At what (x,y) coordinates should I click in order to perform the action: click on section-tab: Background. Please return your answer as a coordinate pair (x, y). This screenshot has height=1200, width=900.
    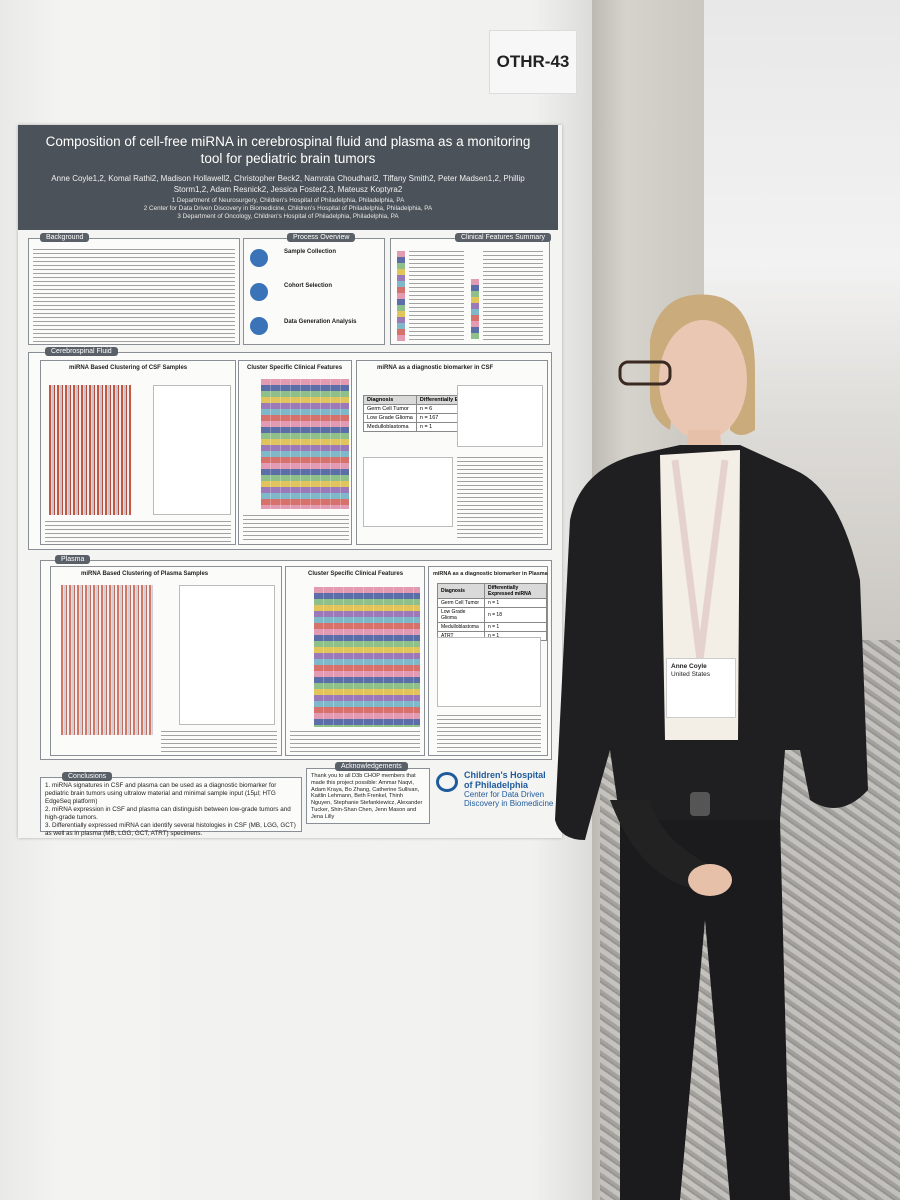
    Looking at the image, I should click on (65, 237).